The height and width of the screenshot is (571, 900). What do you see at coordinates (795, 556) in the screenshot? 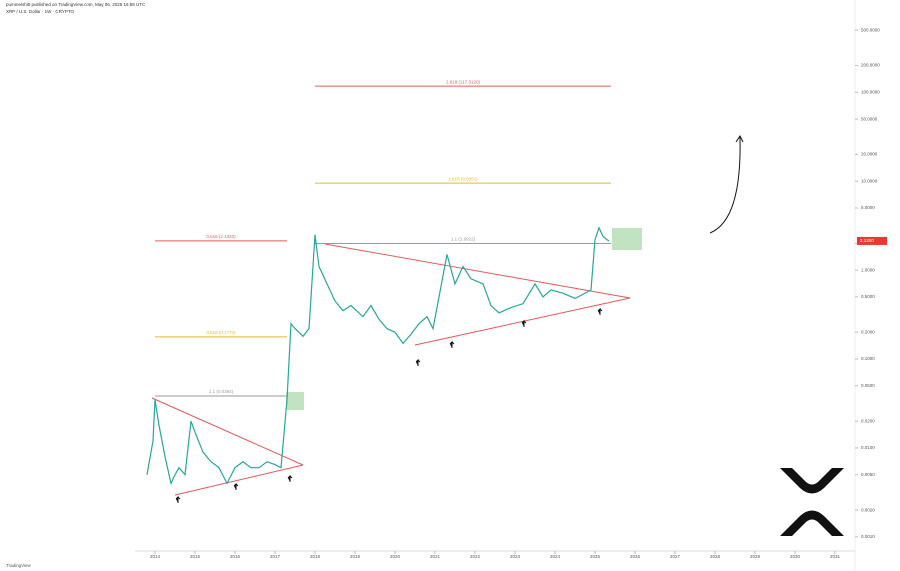
I see `x-tick-label: 2030` at bounding box center [795, 556].